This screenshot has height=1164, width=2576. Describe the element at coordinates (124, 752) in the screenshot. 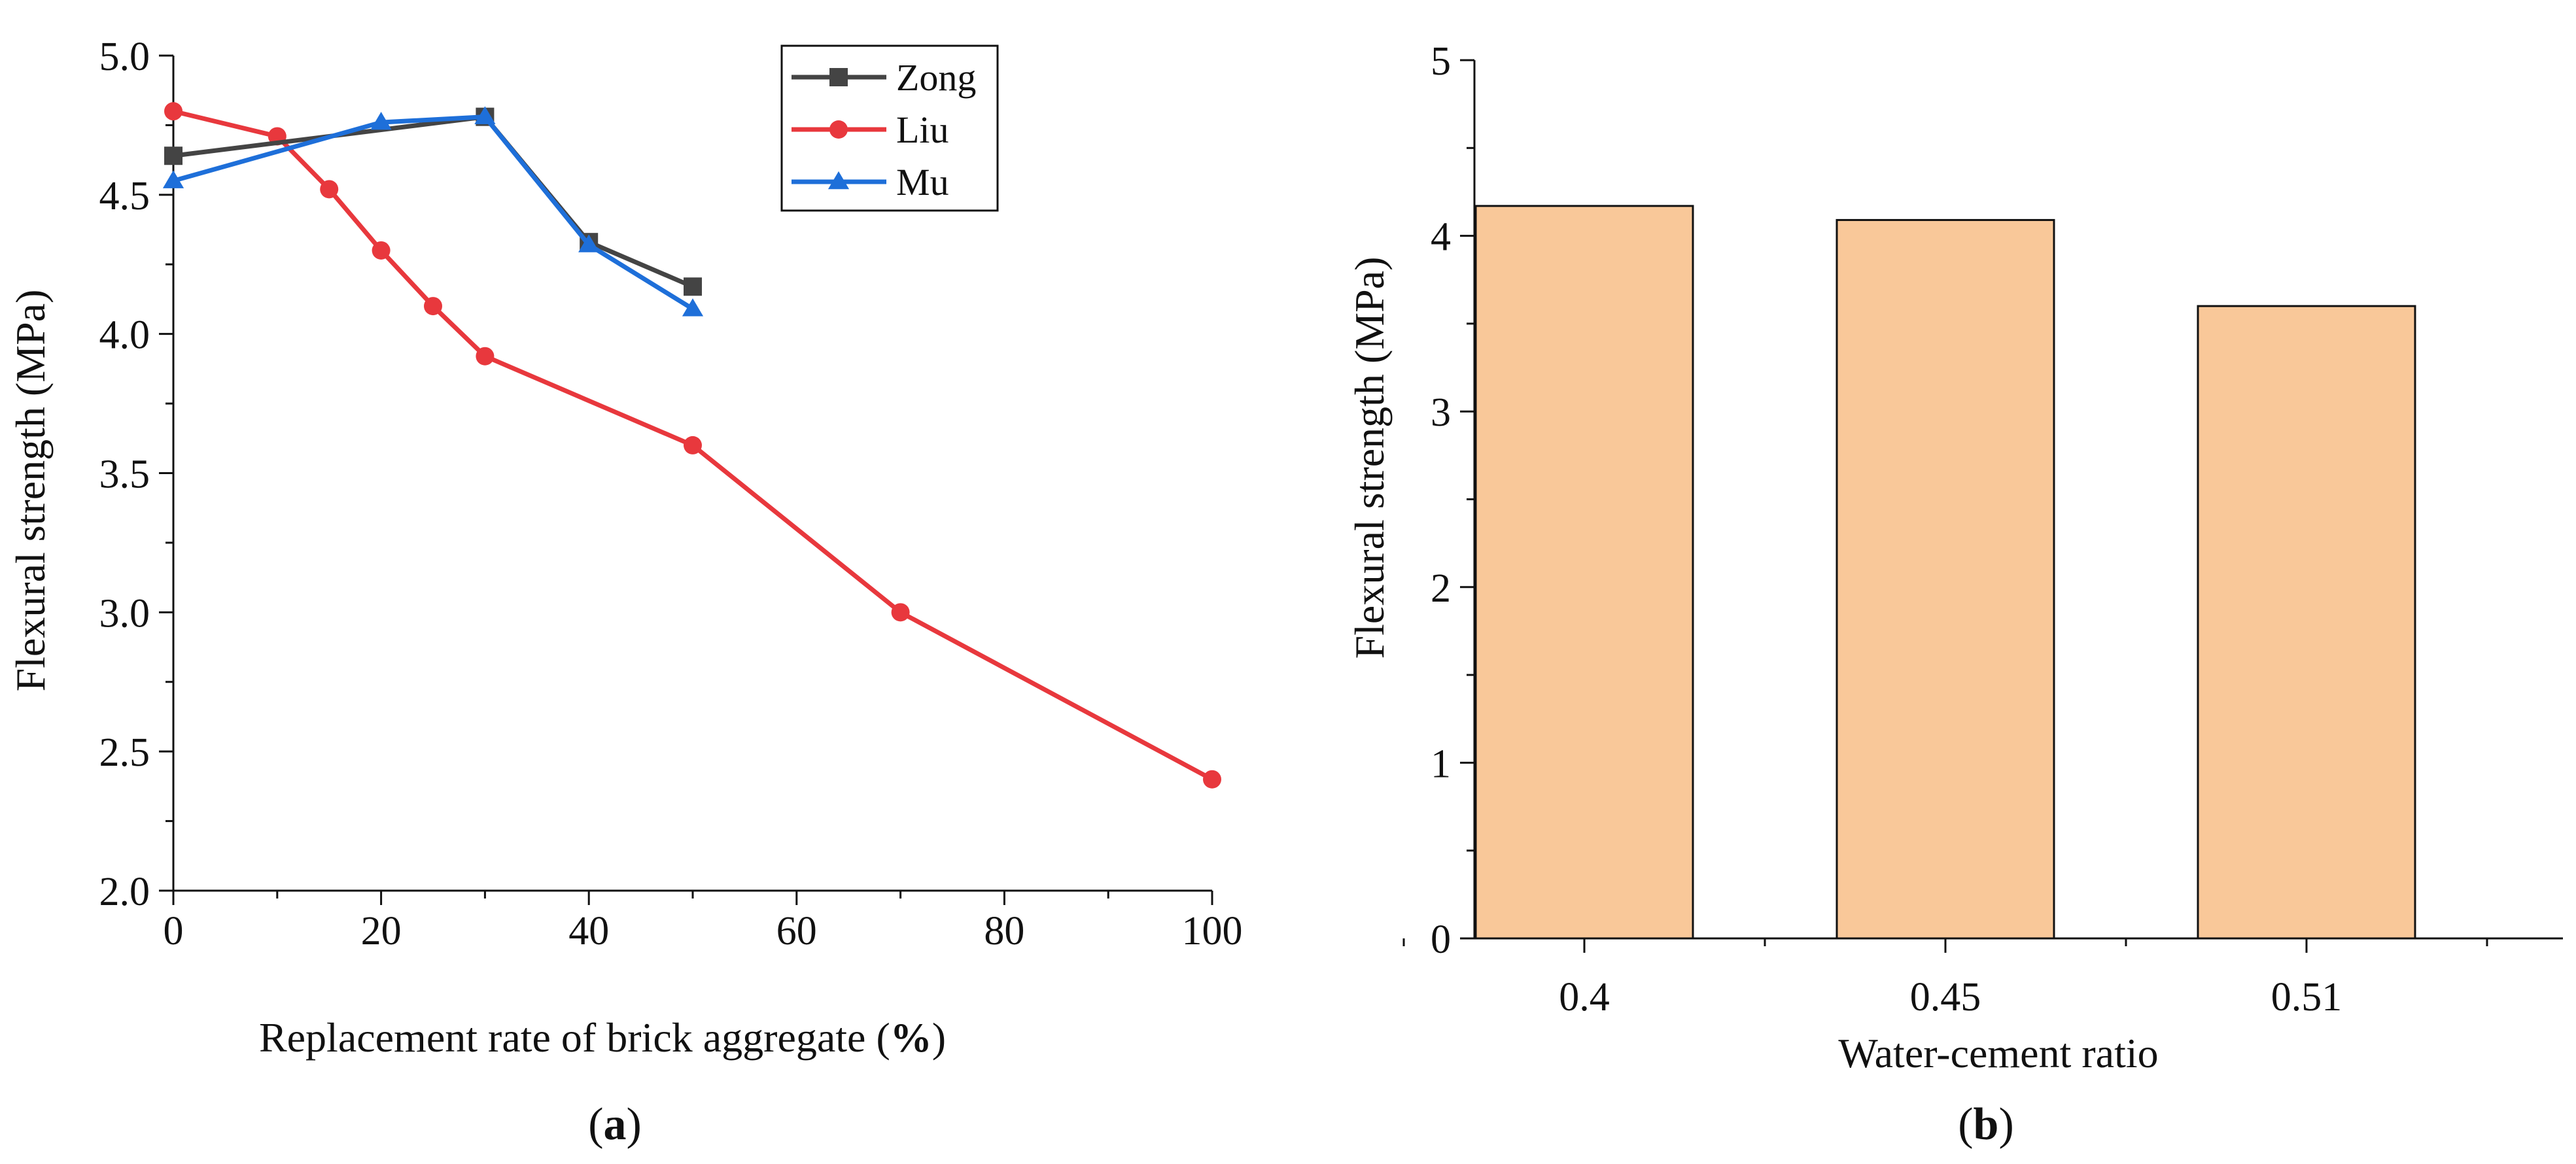

I see `y-tick-label: 2.5` at that location.